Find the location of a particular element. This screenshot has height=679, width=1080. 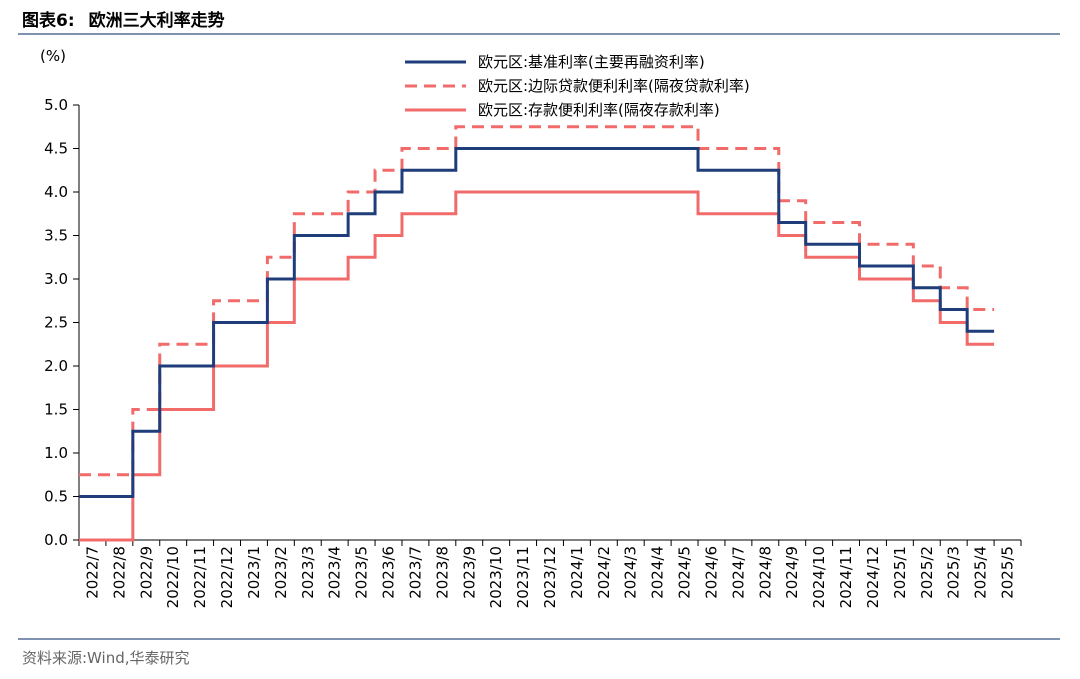

legend-label-1: 欧元区:边际贷款便利利率(隔夜贷款利率) is located at coordinates (614, 86).